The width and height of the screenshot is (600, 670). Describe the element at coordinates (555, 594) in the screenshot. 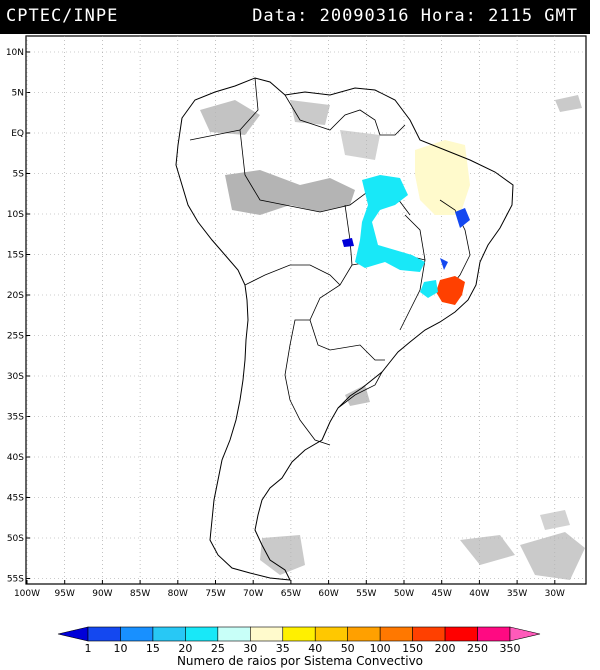

I see `lon-label: 30W` at that location.